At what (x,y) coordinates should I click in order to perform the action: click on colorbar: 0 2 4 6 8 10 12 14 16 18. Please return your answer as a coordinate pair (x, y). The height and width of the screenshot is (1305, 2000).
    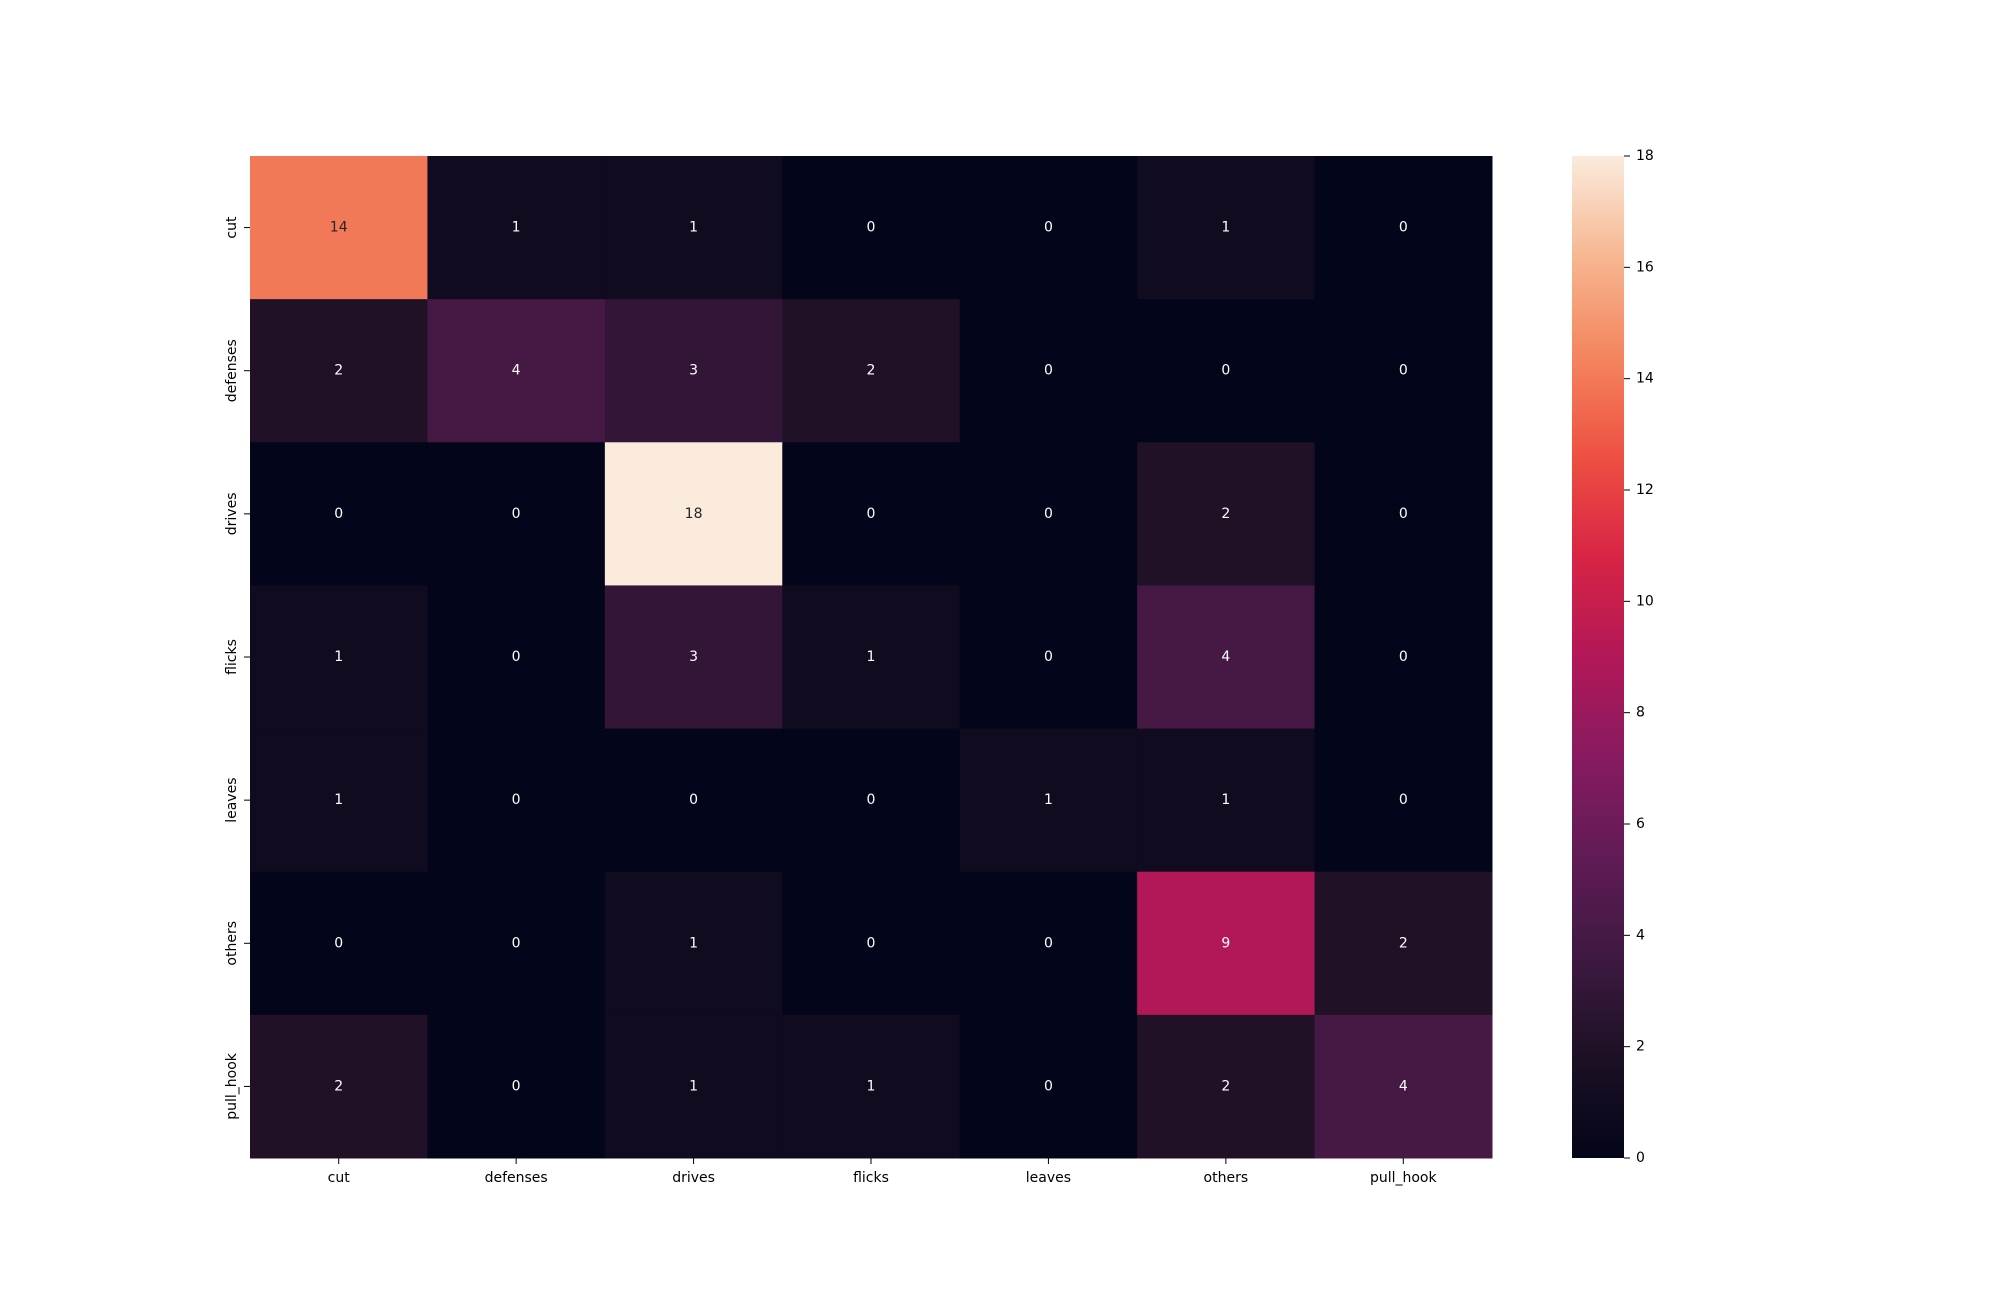
    Looking at the image, I should click on (1613, 657).